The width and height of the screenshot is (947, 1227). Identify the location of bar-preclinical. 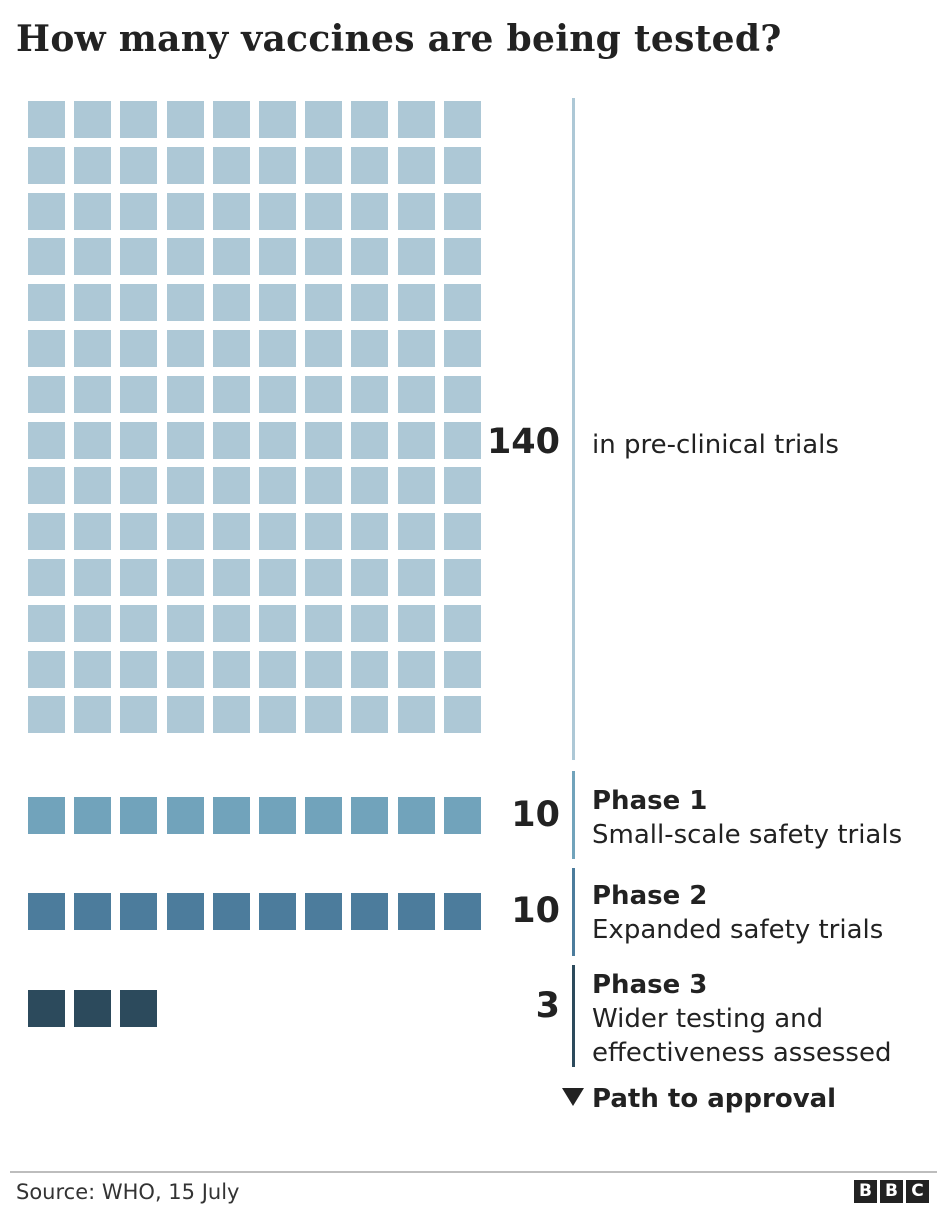
(573, 429).